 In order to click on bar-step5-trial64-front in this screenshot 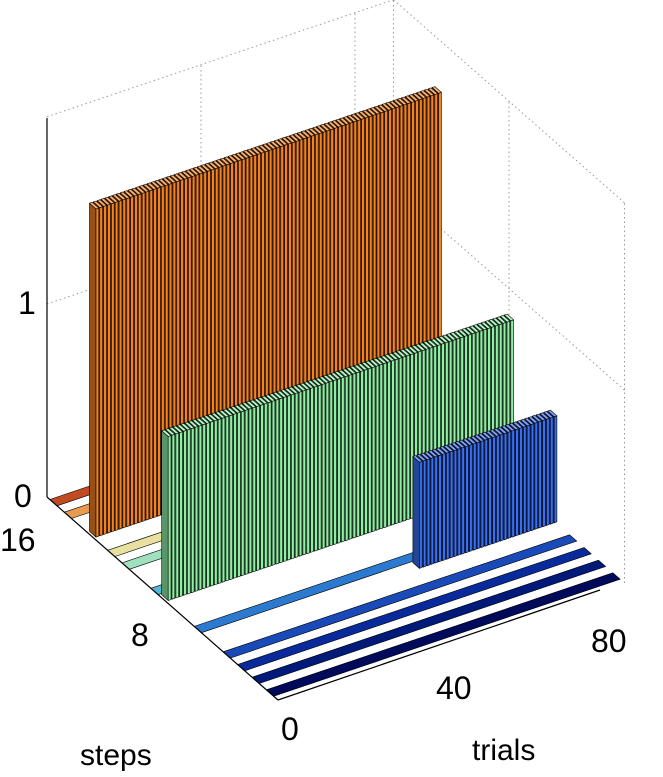, I will do `click(455, 503)`.